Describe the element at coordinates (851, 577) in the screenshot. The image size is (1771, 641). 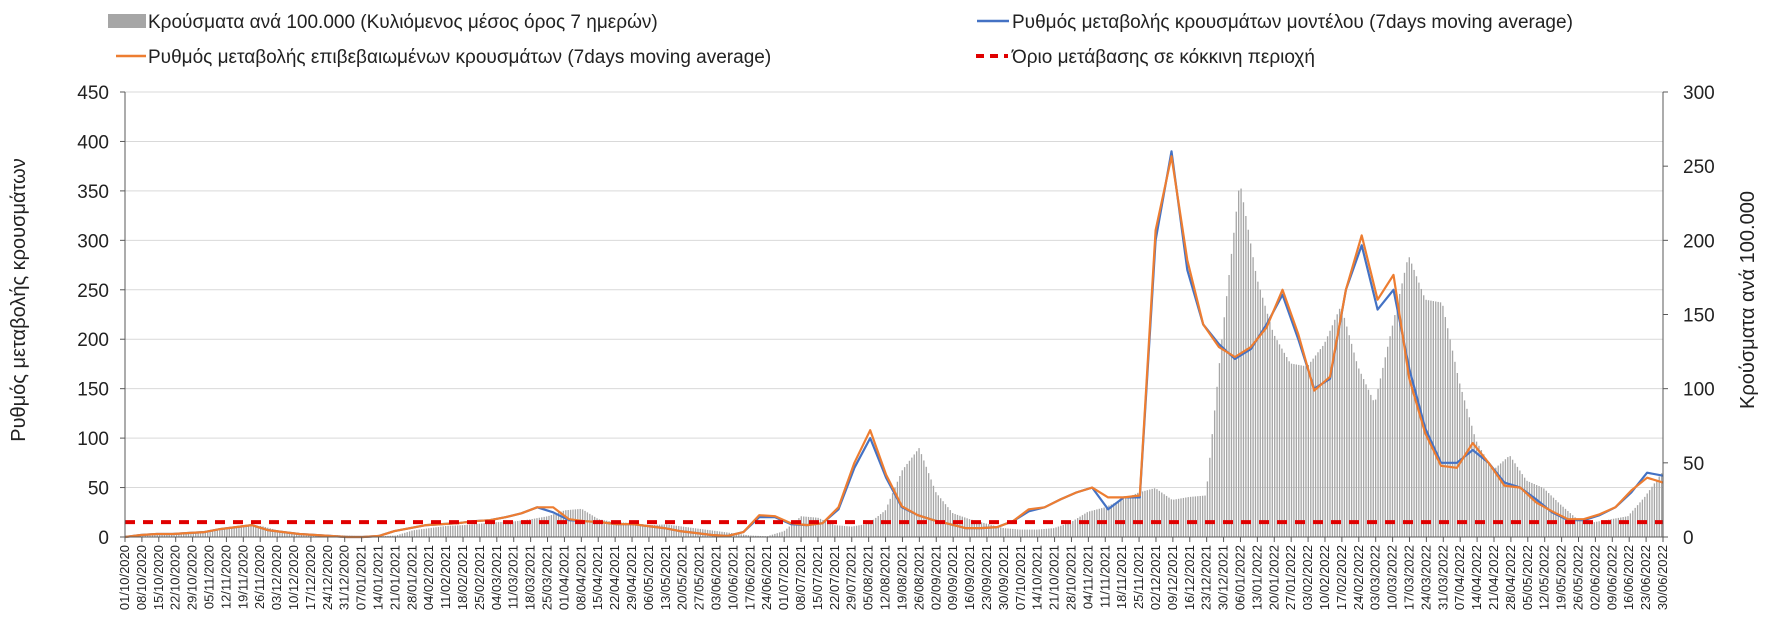
I see `x-tick-label: 29/07/2021` at that location.